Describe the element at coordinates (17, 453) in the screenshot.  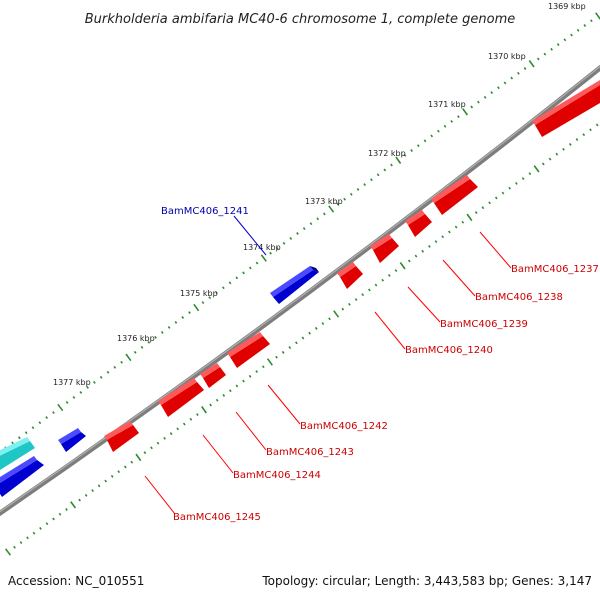
I see `gene-feature-forward-c` at that location.